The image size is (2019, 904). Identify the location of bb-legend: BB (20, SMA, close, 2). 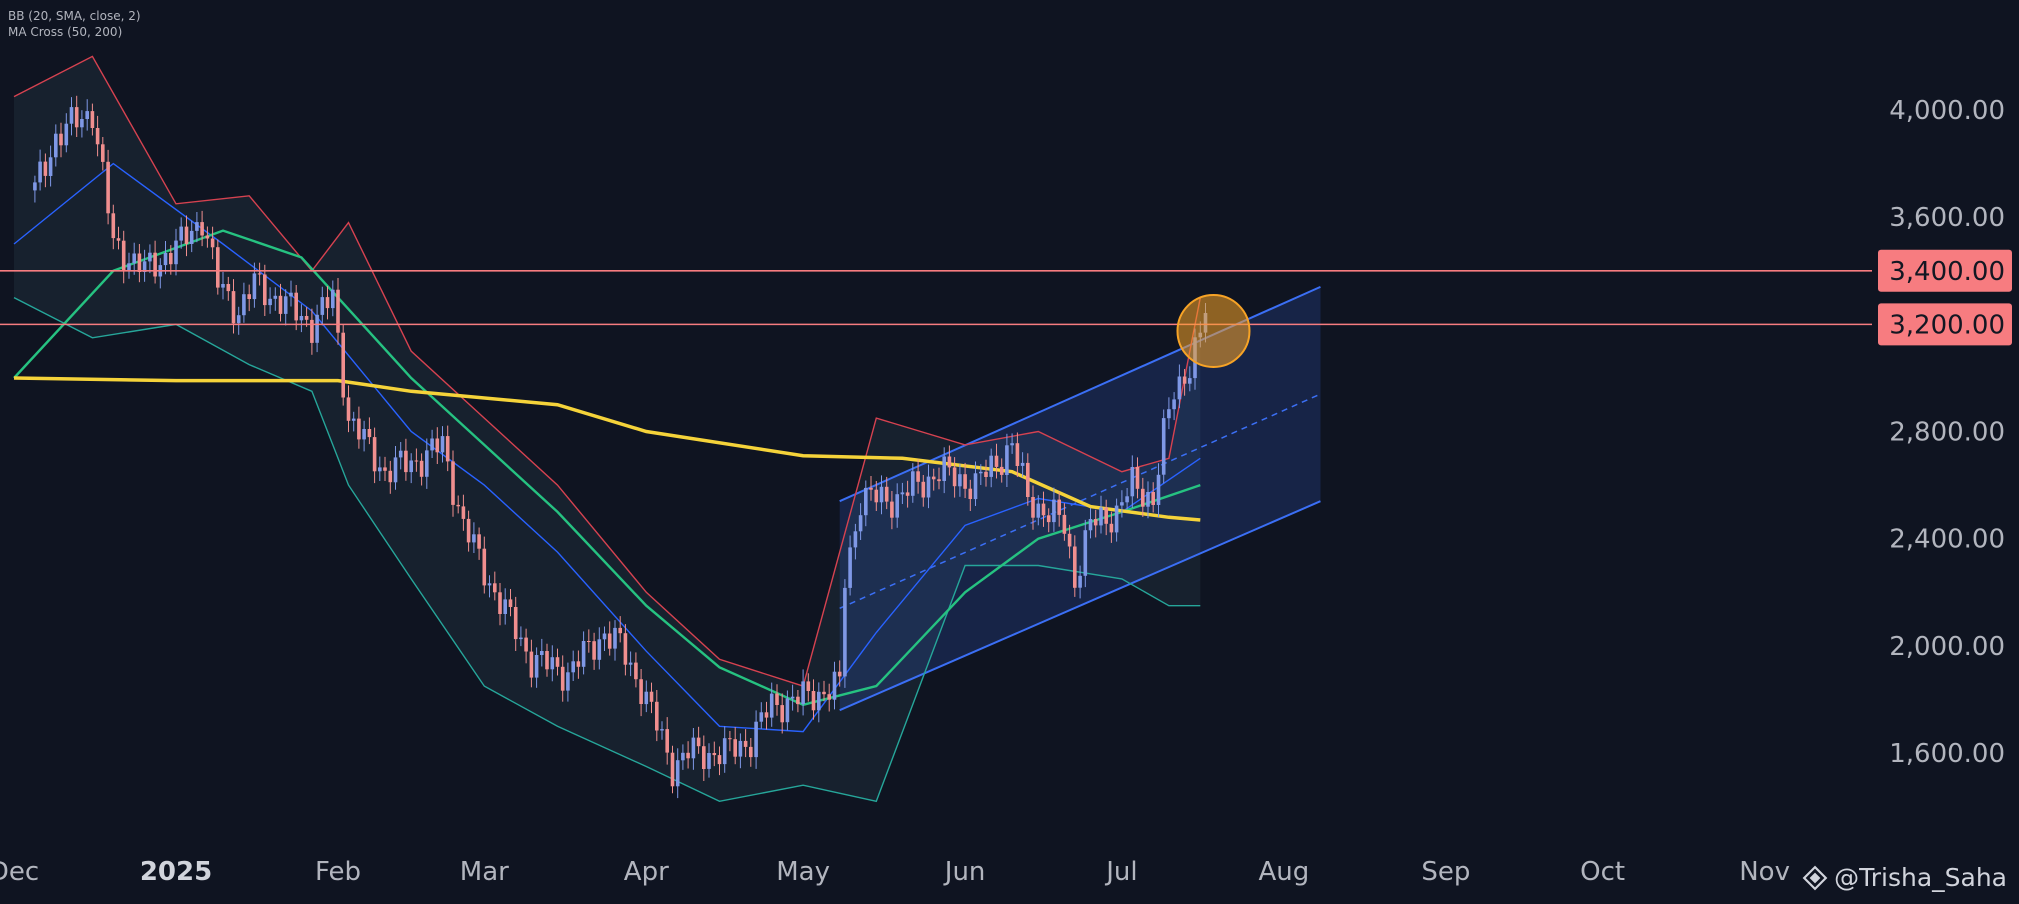
(74, 16).